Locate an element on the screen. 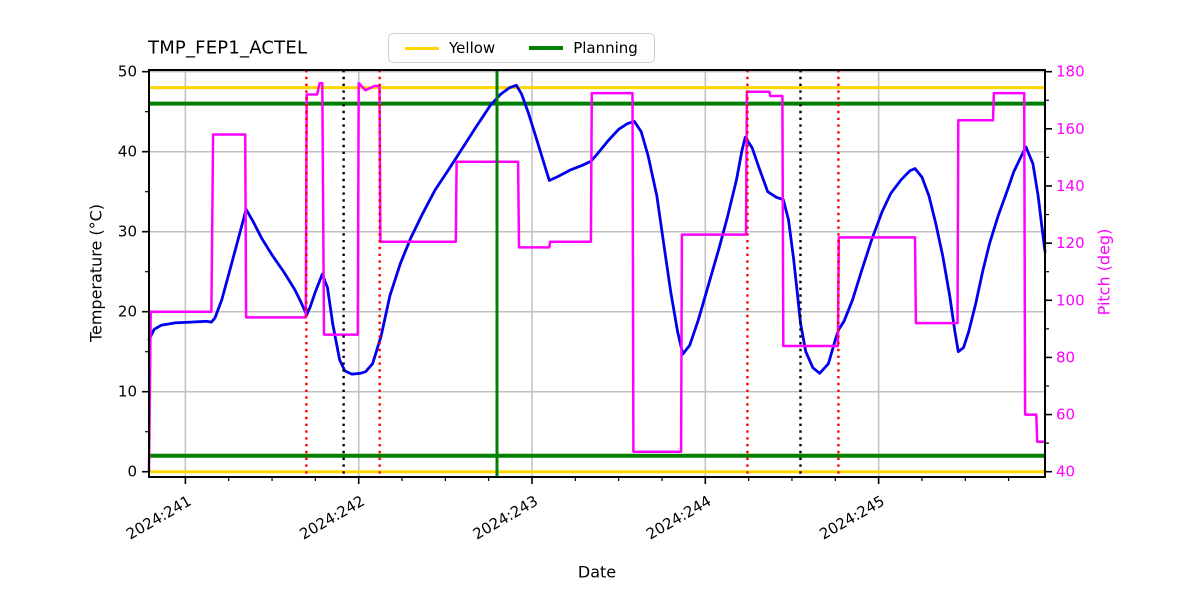 The width and height of the screenshot is (1200, 600). y-axis-label-left: Temperature (°C) is located at coordinates (96, 273).